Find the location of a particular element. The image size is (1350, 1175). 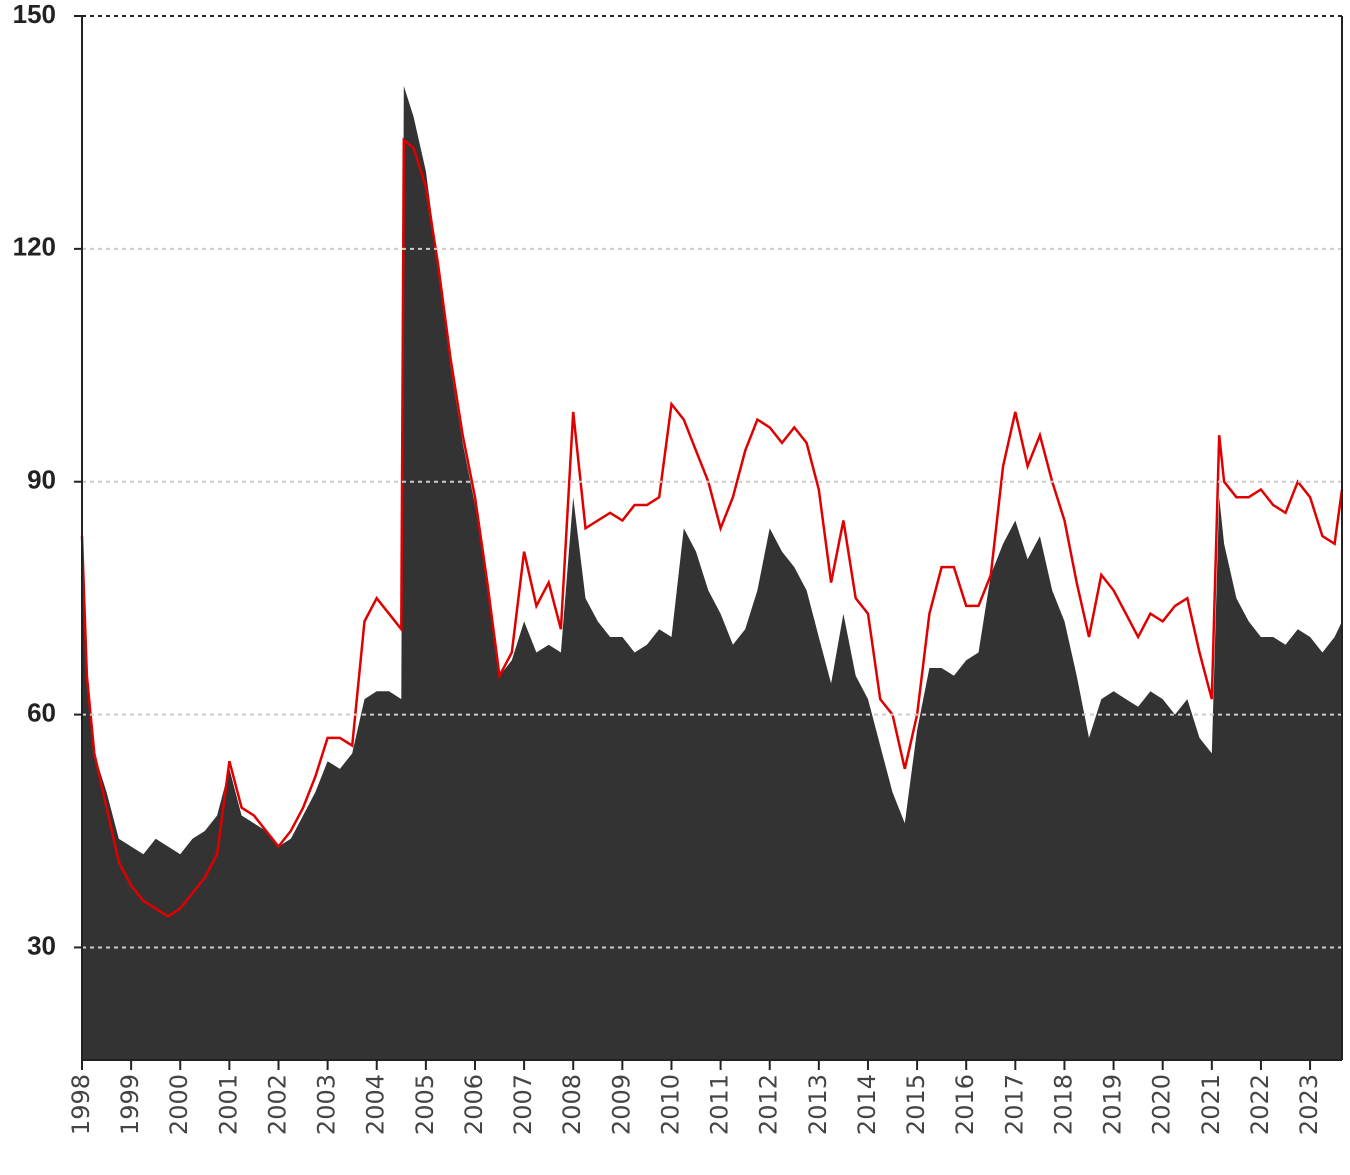

x-tick-label: 2022 is located at coordinates (1260, 1104).